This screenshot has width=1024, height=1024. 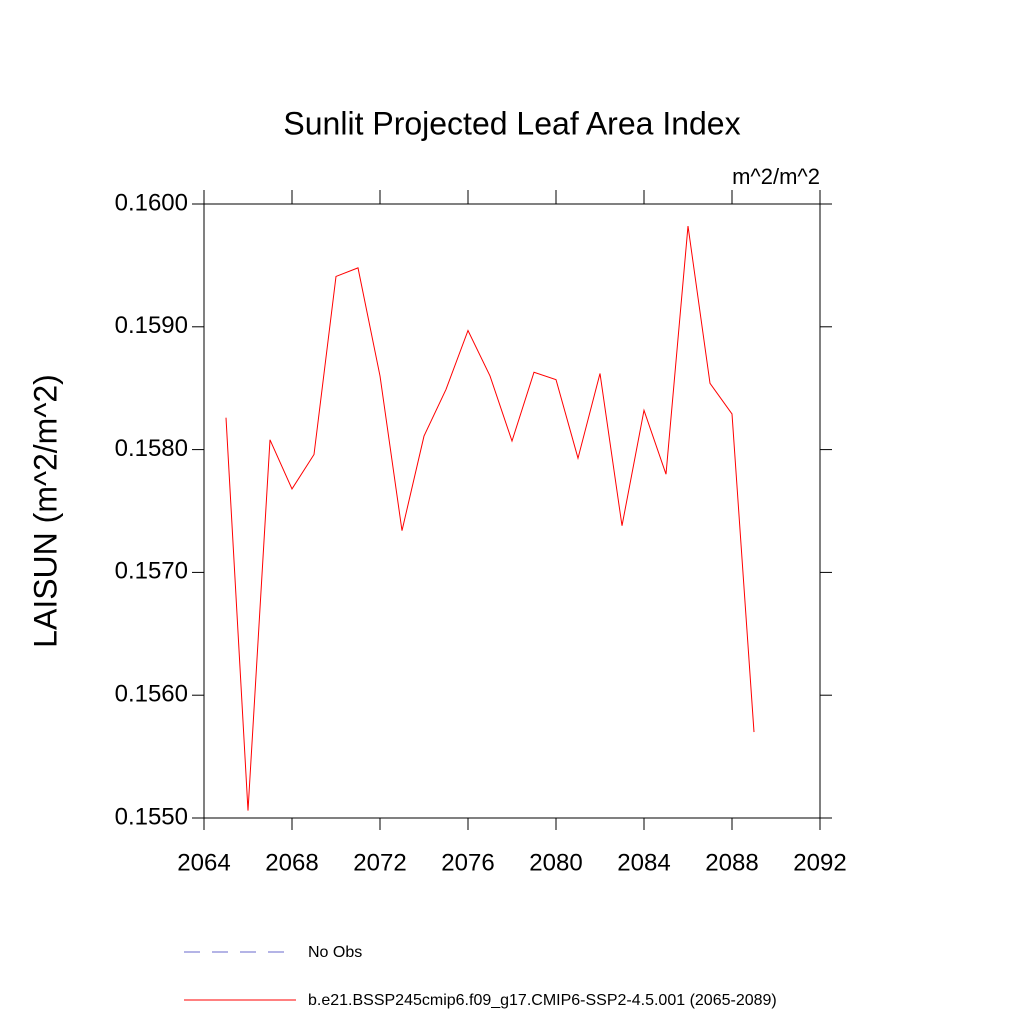 What do you see at coordinates (819, 862) in the screenshot?
I see `x-tick-label: 2092` at bounding box center [819, 862].